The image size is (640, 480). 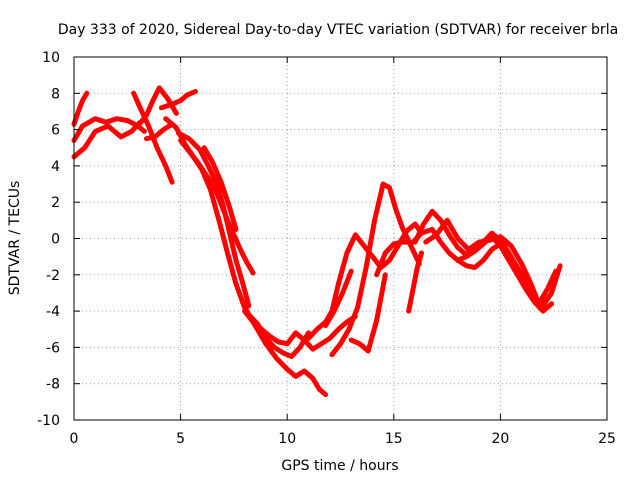 I want to click on x-tick-label: 20, so click(x=500, y=439).